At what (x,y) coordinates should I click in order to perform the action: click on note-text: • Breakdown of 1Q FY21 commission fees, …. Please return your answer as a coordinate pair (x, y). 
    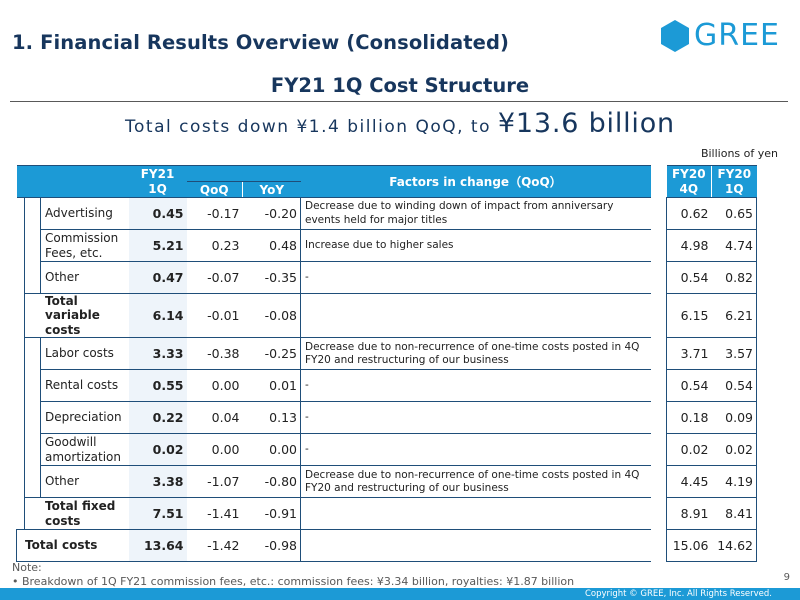
    Looking at the image, I should click on (293, 582).